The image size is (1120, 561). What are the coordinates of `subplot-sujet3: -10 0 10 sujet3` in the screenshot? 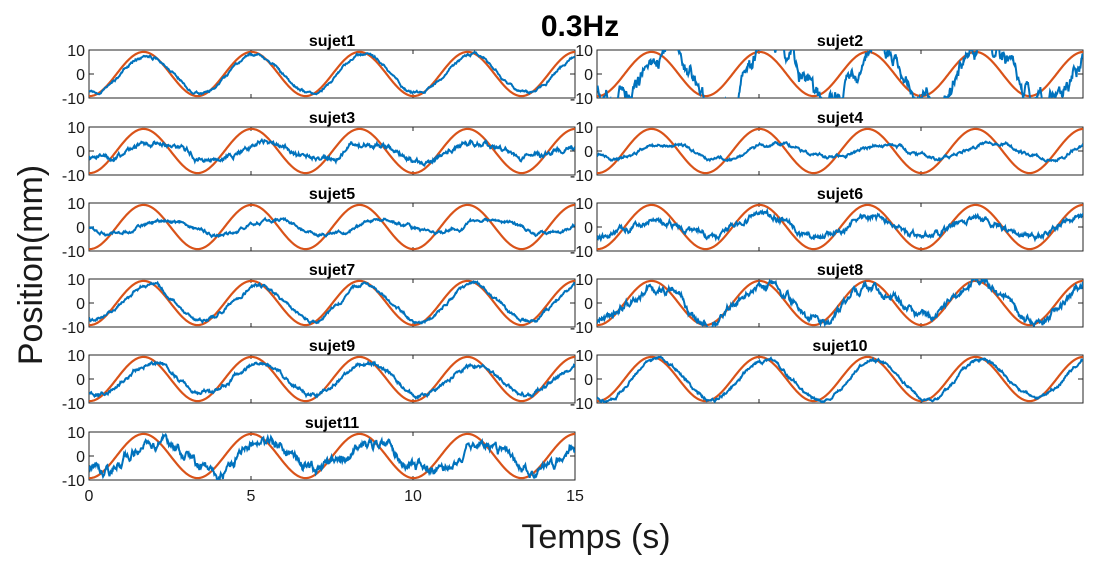 It's located at (319, 147).